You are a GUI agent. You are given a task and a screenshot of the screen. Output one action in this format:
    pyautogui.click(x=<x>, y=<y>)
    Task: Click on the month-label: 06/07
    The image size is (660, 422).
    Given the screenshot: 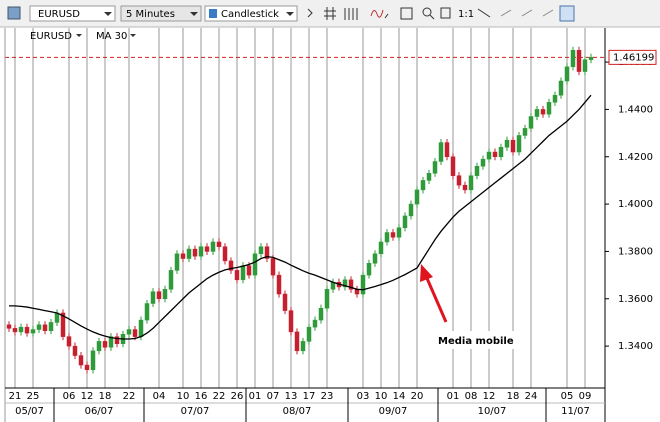 What is the action you would take?
    pyautogui.click(x=99, y=411)
    